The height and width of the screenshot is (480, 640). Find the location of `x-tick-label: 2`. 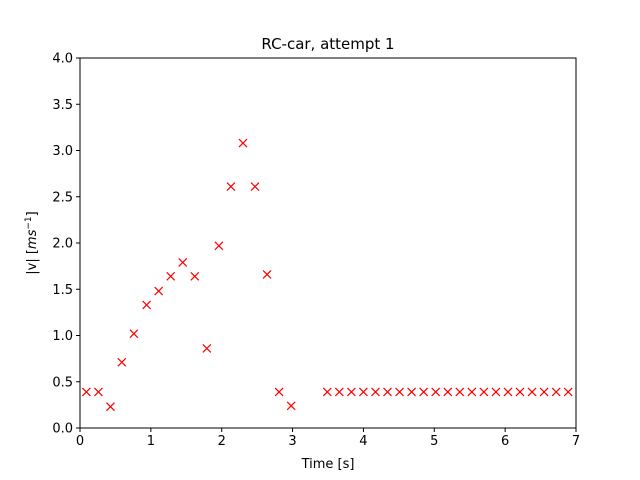

x-tick-label: 2 is located at coordinates (222, 441).